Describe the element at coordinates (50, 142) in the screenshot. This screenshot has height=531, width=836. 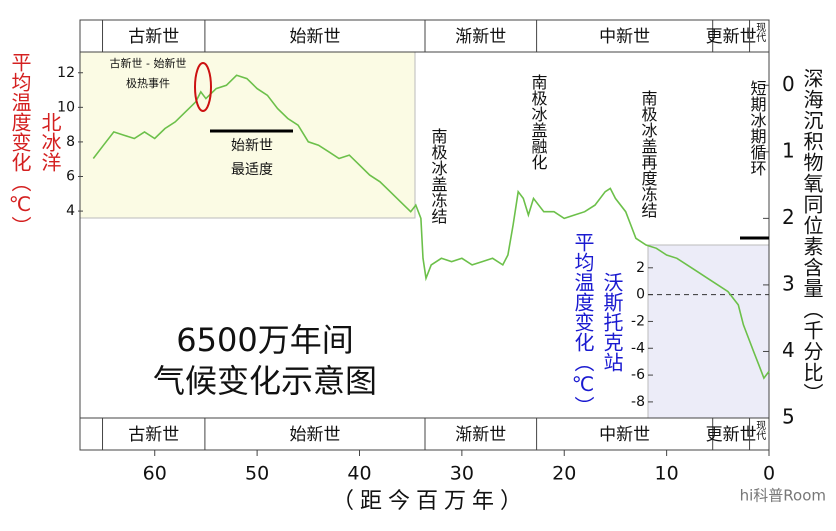
I see `inset-station: 北冰洋` at that location.